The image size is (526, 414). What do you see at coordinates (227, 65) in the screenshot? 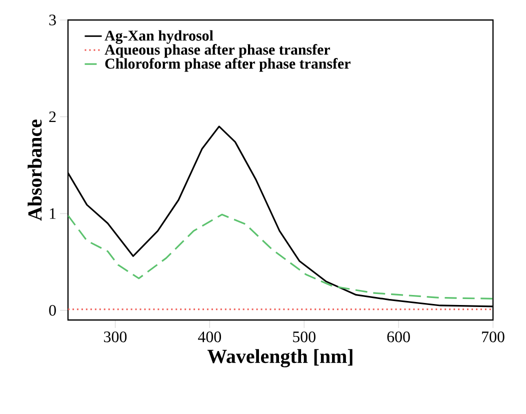
I see `legend-label: Chloroform phase after phase transfer` at bounding box center [227, 65].